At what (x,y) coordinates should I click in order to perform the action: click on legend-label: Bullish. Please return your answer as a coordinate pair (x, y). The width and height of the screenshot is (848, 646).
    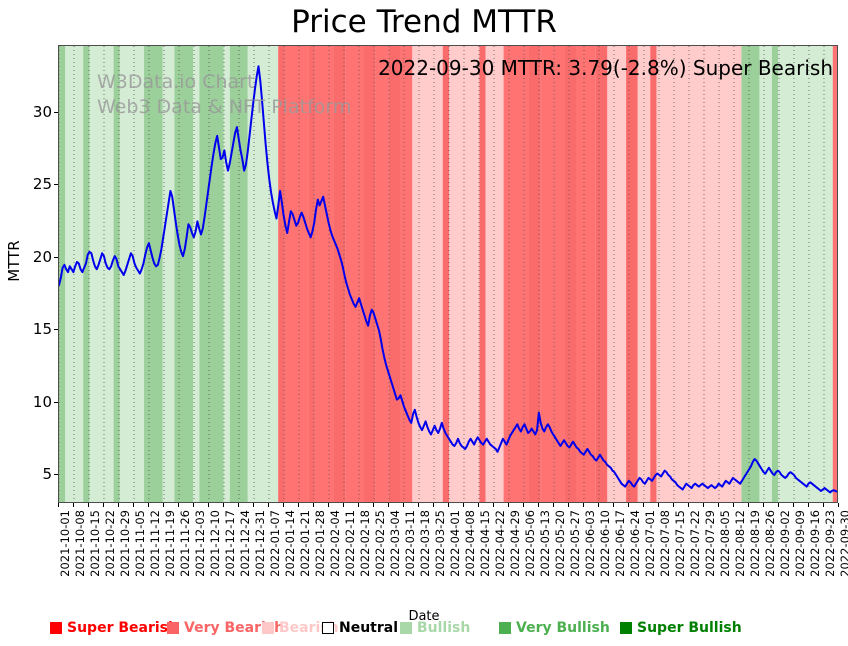
    Looking at the image, I should click on (444, 628).